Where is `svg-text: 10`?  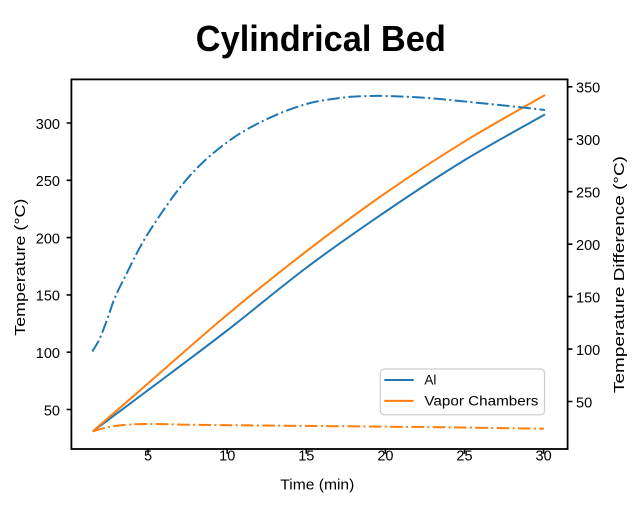 svg-text: 10 is located at coordinates (227, 457).